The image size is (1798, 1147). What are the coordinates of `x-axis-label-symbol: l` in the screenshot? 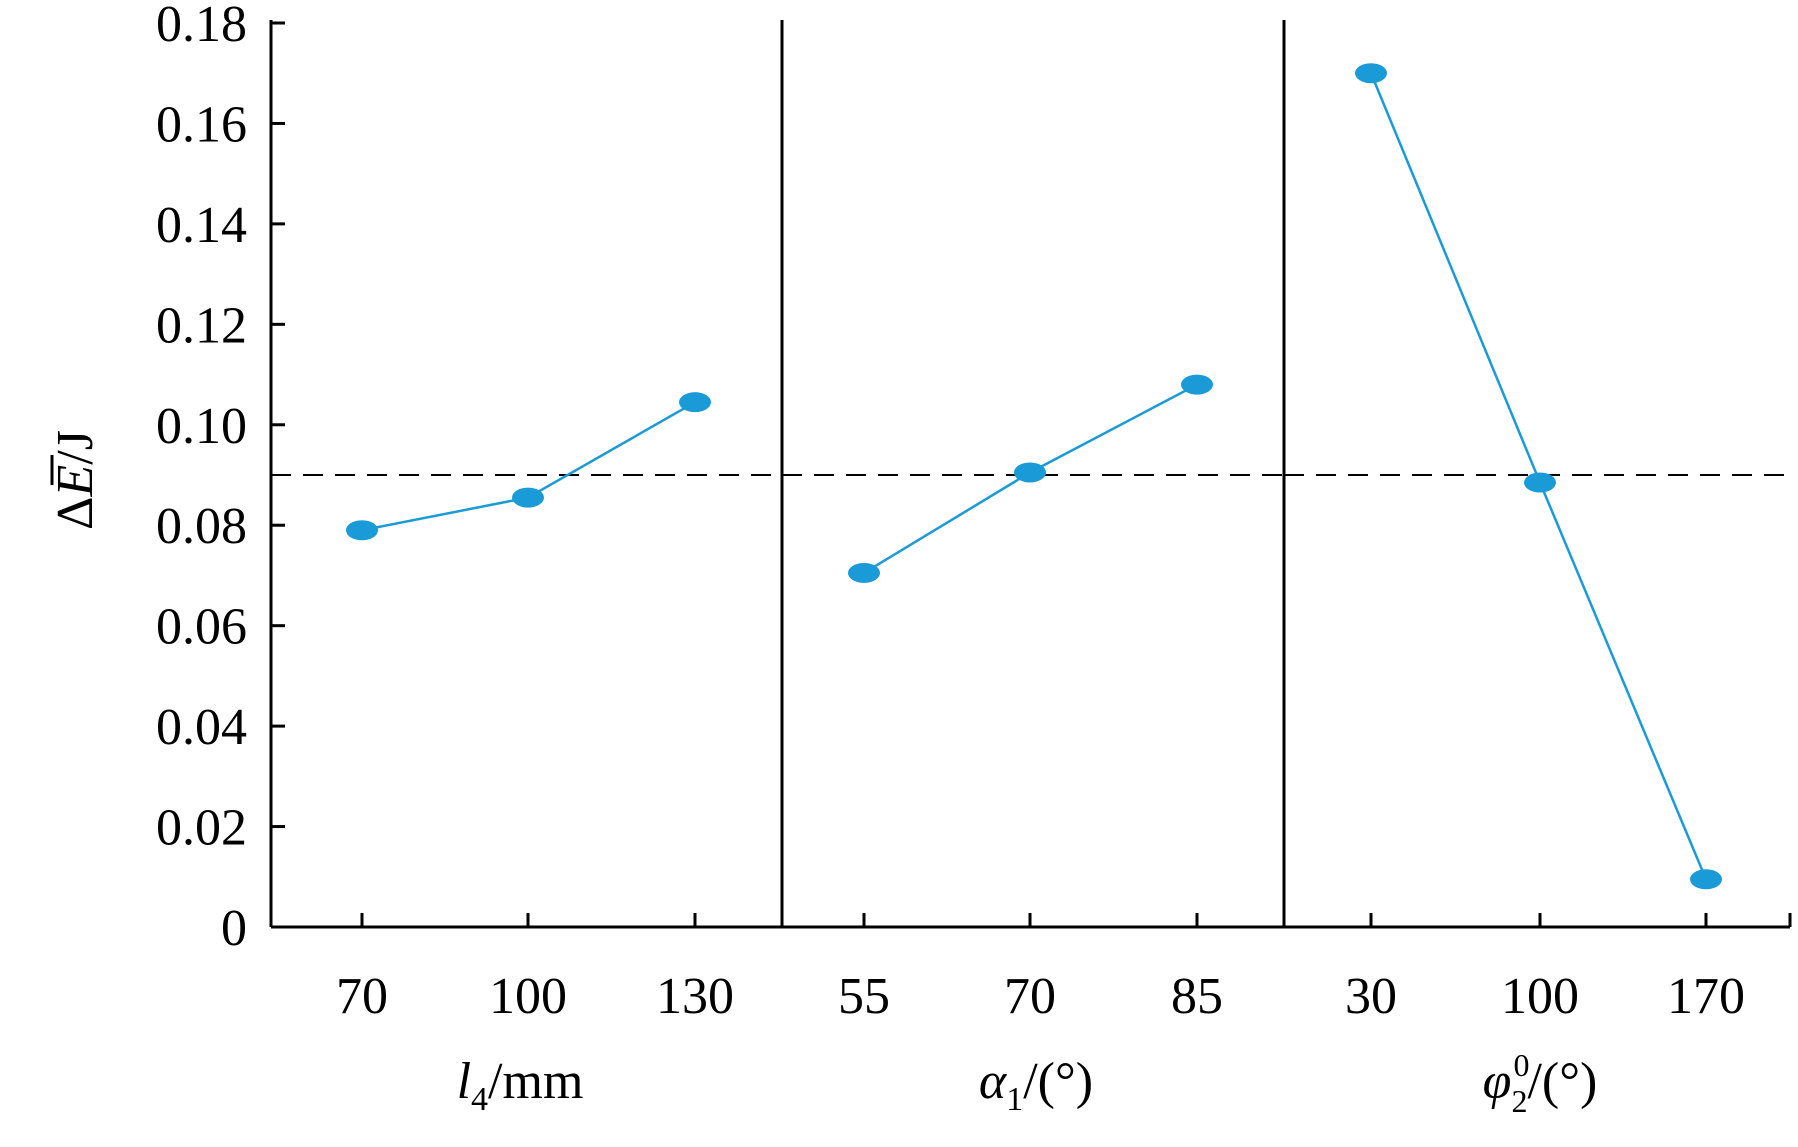 It's located at (464, 1081).